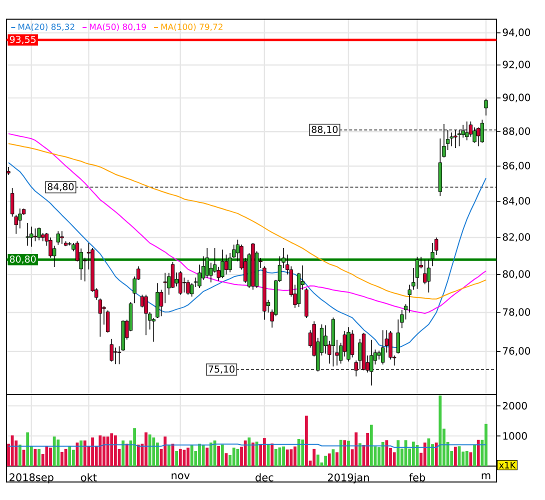 This screenshot has width=545, height=500. I want to click on y-tick-label: 84,00, so click(516, 201).